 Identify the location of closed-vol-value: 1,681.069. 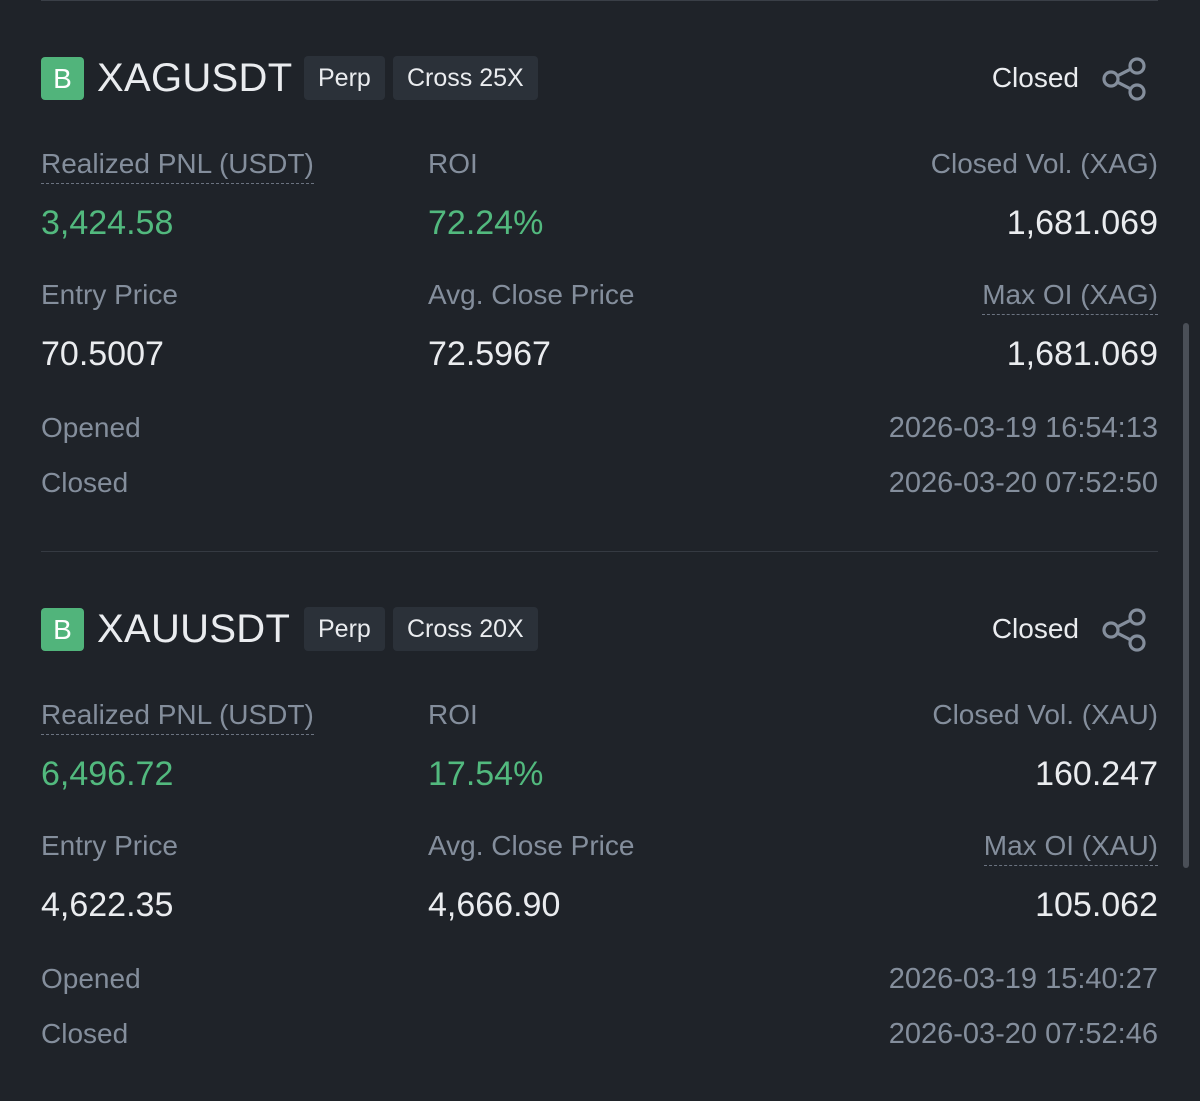
(1082, 223).